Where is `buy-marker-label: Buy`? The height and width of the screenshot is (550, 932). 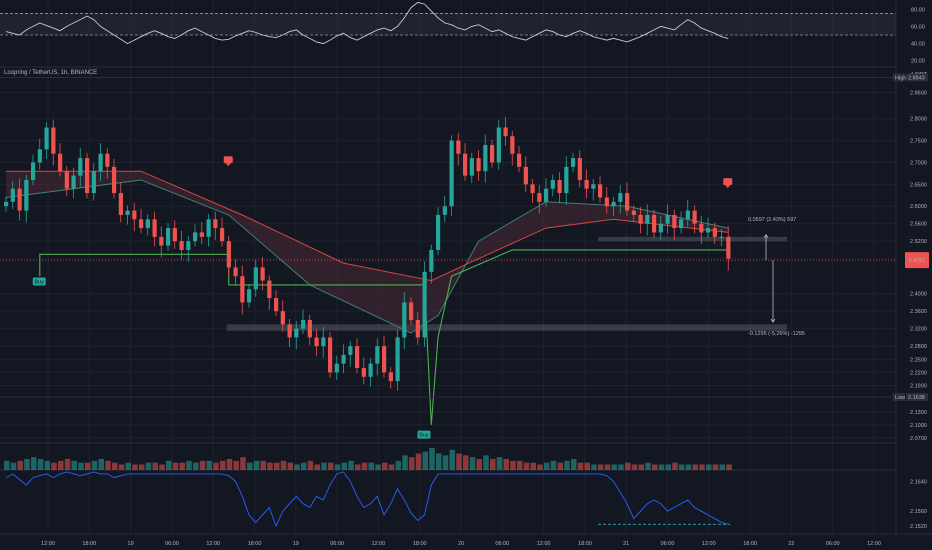
buy-marker-label: Buy is located at coordinates (424, 436).